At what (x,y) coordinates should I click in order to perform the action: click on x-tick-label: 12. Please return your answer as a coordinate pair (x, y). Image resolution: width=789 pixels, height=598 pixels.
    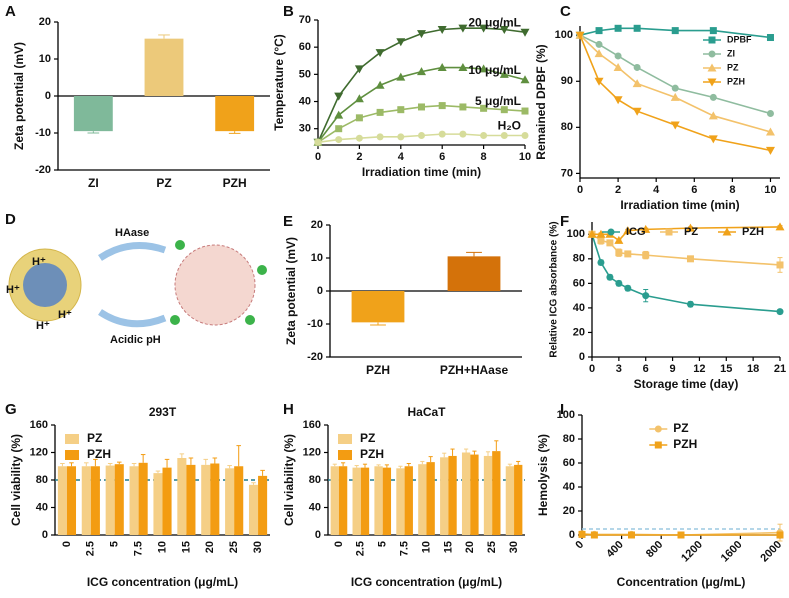
    Looking at the image, I should click on (699, 369).